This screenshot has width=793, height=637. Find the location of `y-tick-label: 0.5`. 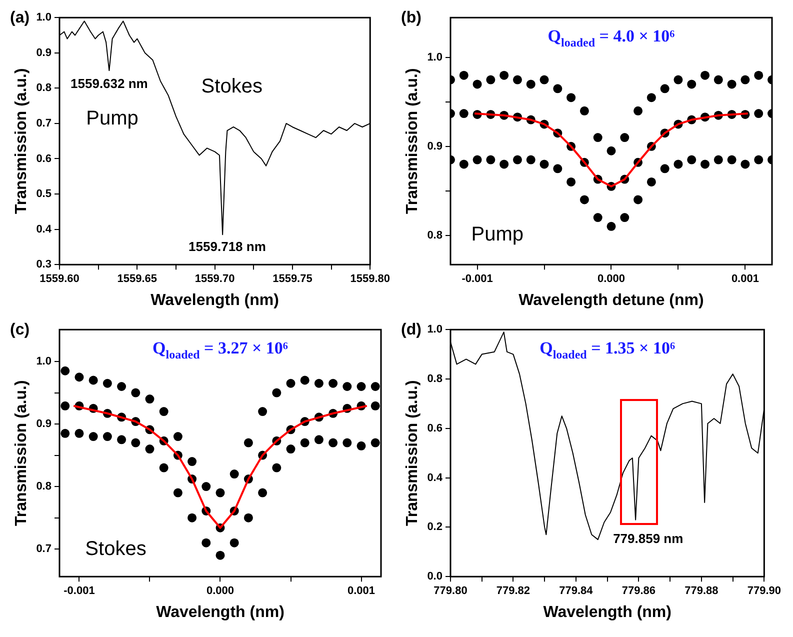

y-tick-label: 0.5 is located at coordinates (44, 194).